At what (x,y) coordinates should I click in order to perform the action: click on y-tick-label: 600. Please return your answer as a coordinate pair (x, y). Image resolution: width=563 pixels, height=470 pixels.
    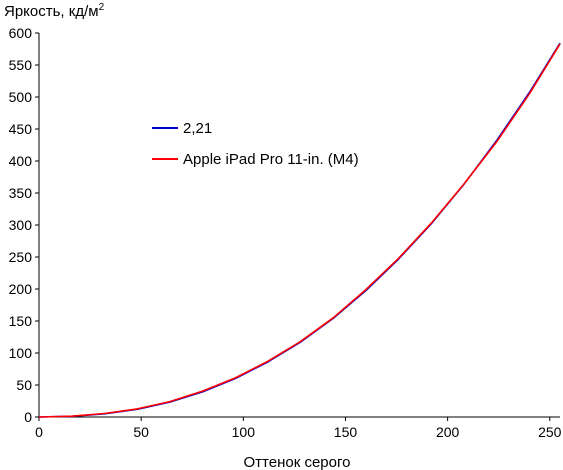
    Looking at the image, I should click on (21, 33).